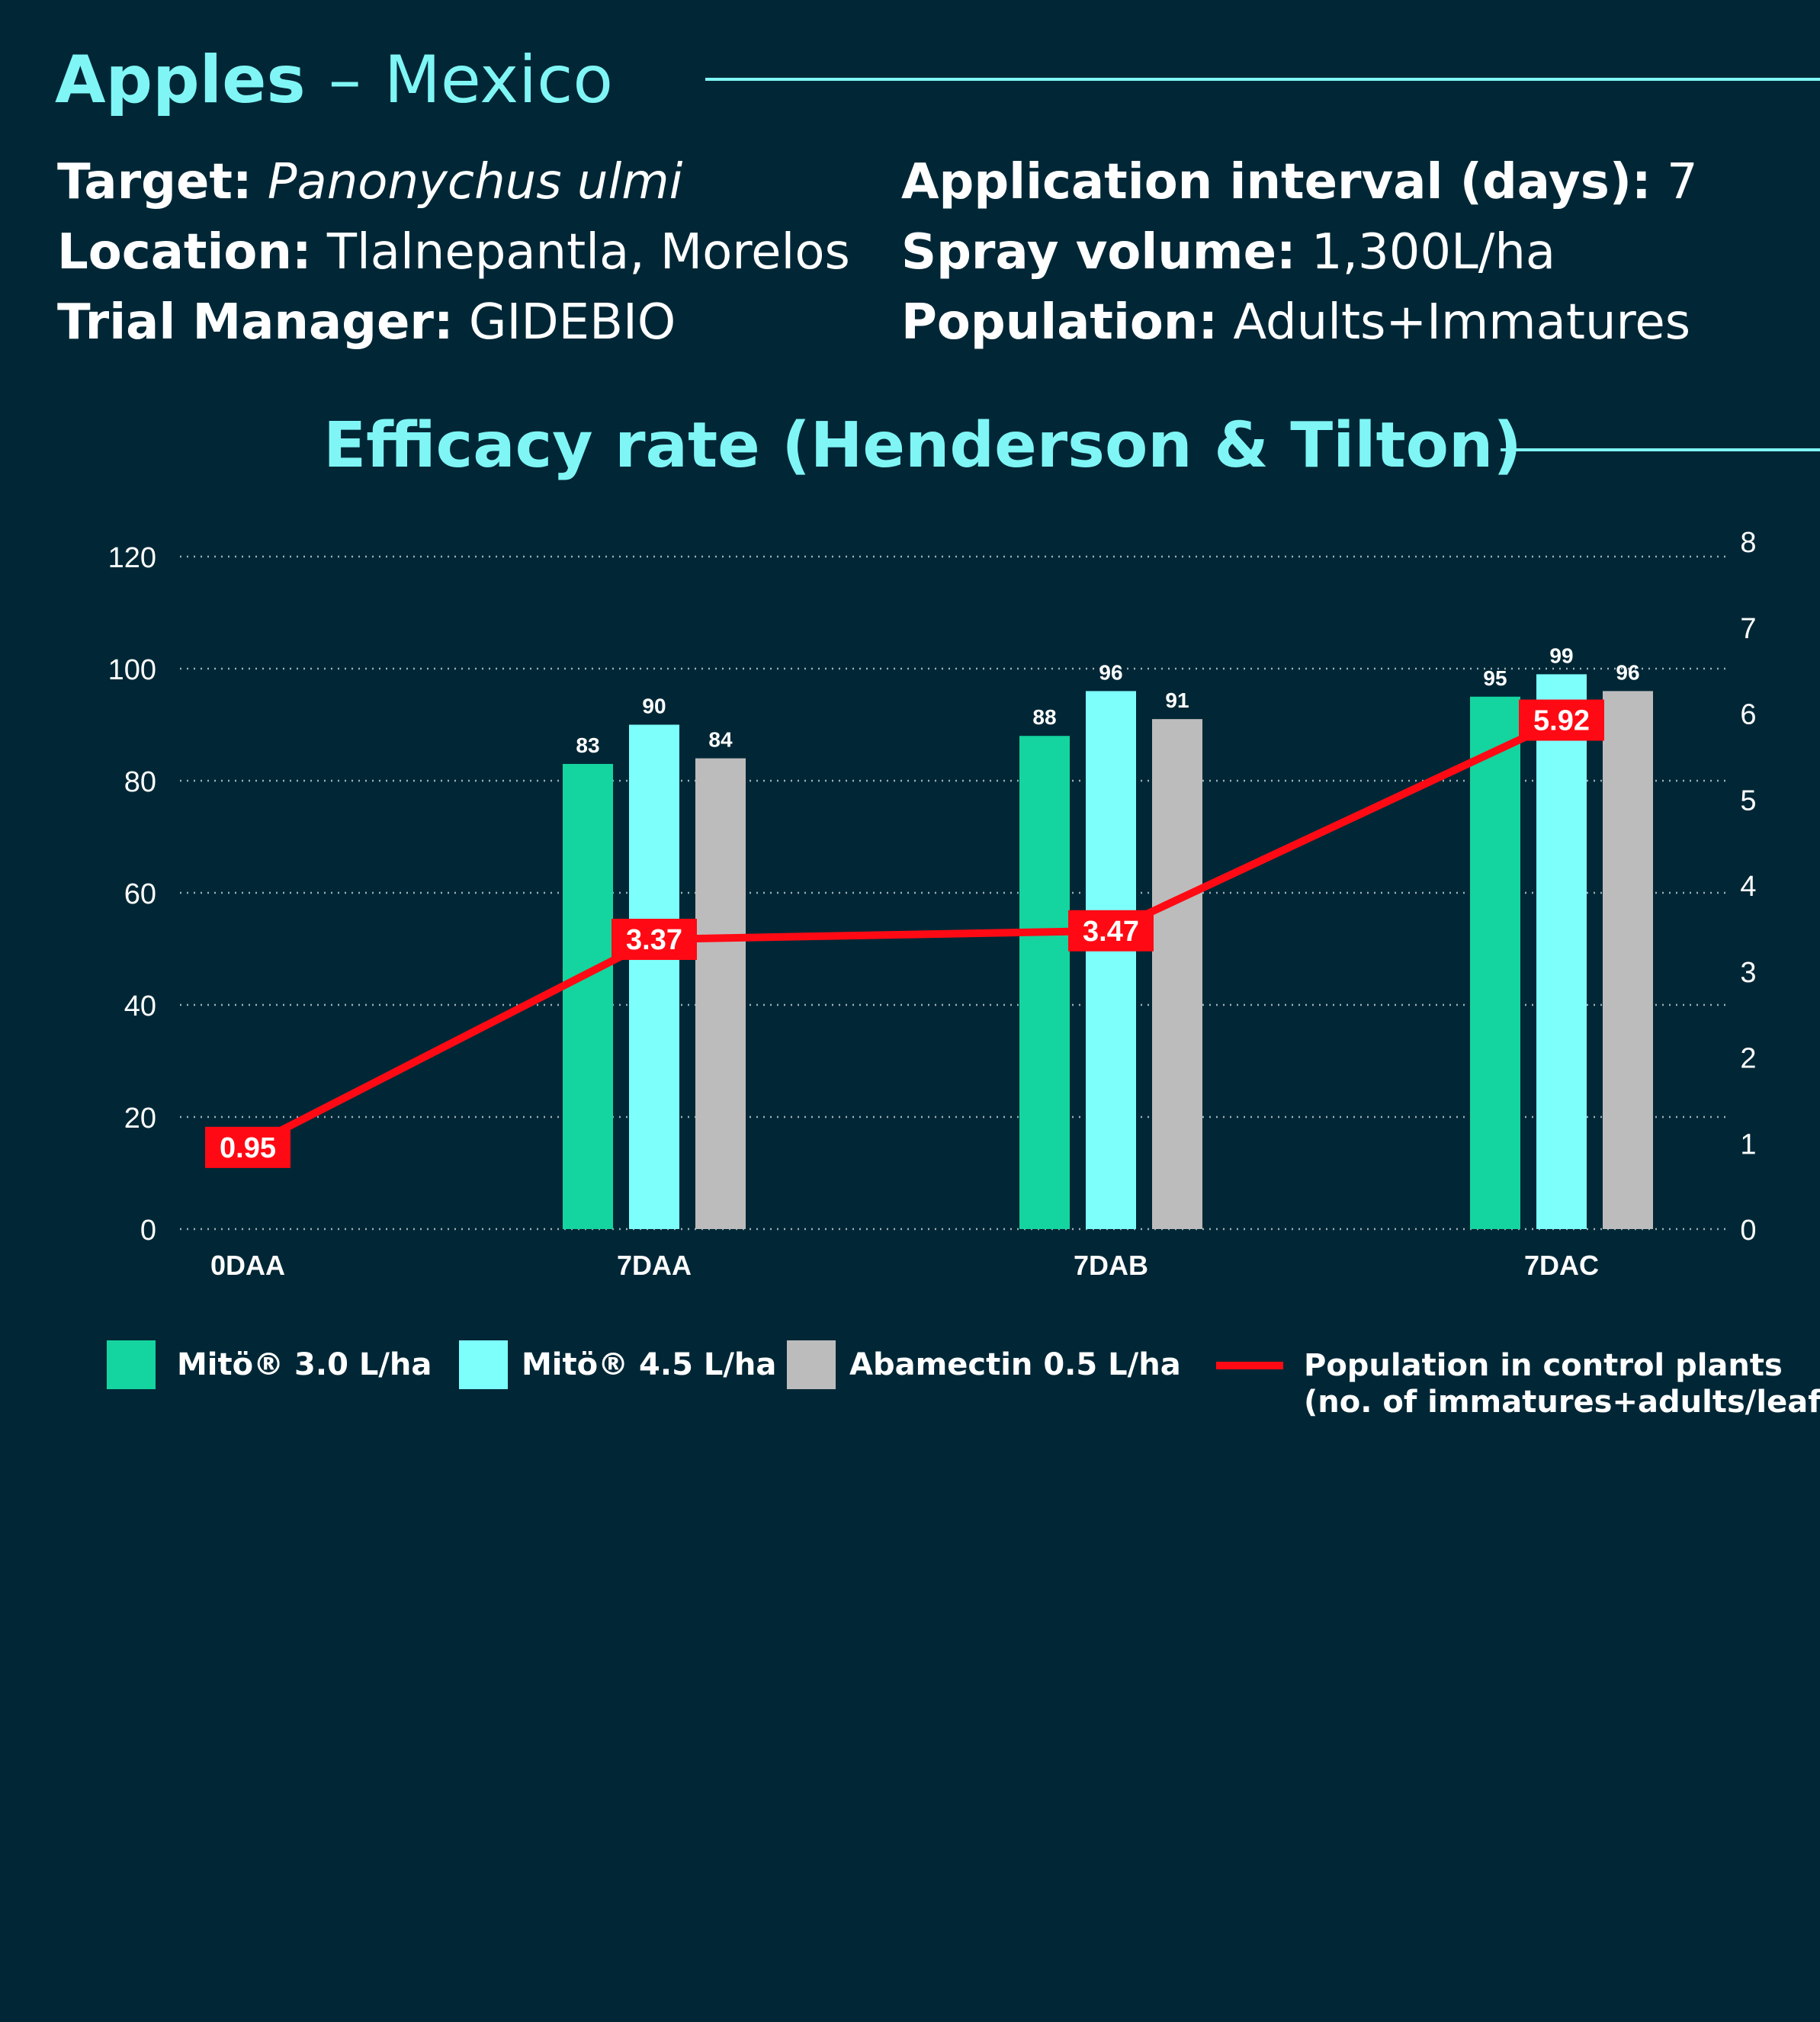  What do you see at coordinates (1748, 629) in the screenshot?
I see `y-right-tick-label: 7` at bounding box center [1748, 629].